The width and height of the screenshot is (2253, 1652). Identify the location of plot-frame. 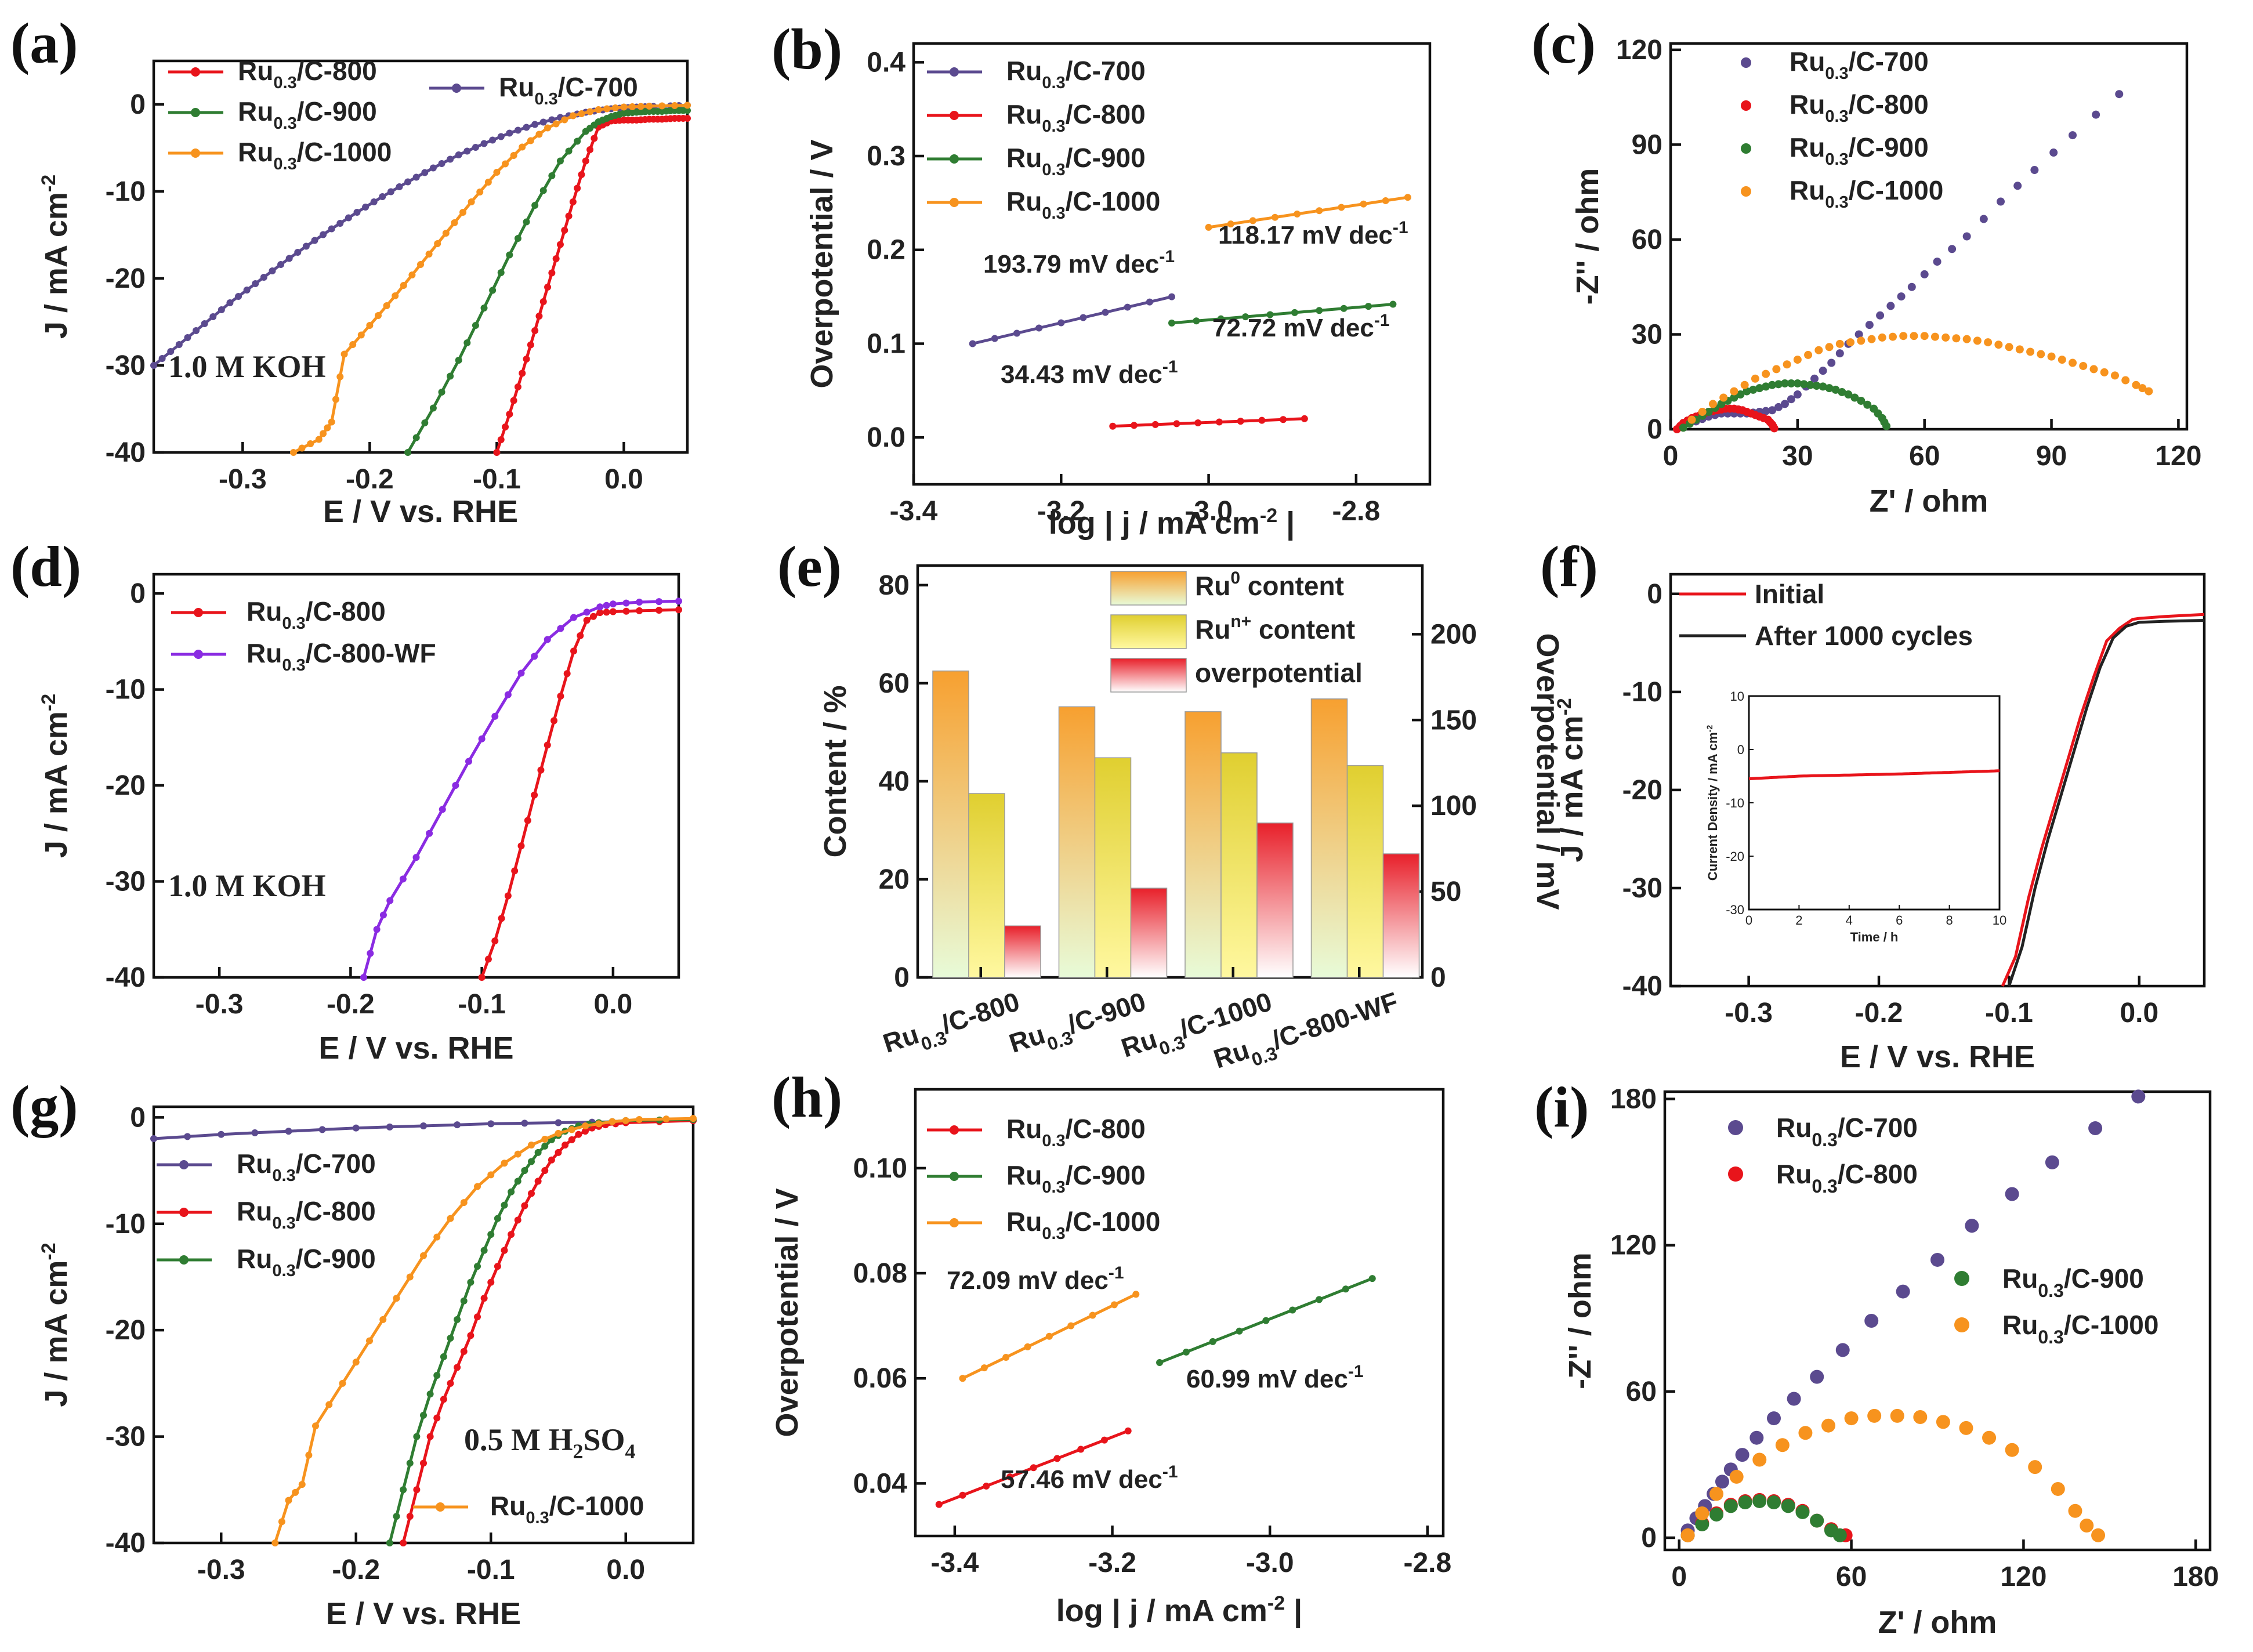
(420, 256).